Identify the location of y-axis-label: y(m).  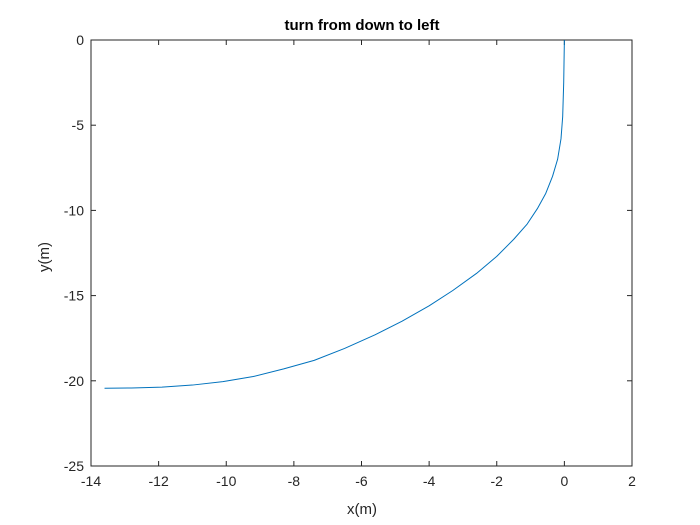
(44, 257).